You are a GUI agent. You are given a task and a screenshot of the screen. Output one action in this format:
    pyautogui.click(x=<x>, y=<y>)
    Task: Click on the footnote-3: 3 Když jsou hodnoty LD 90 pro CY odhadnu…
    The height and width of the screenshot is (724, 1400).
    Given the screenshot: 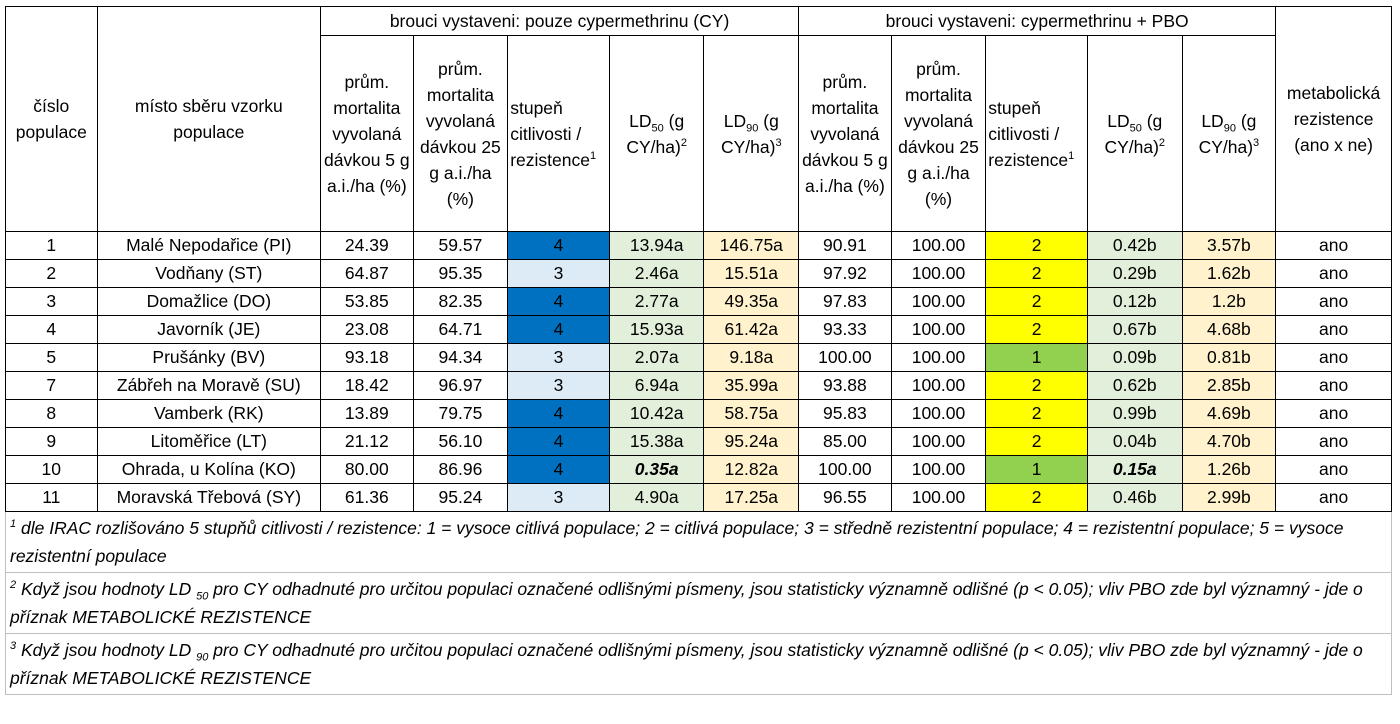 What is the action you would take?
    pyautogui.click(x=698, y=664)
    